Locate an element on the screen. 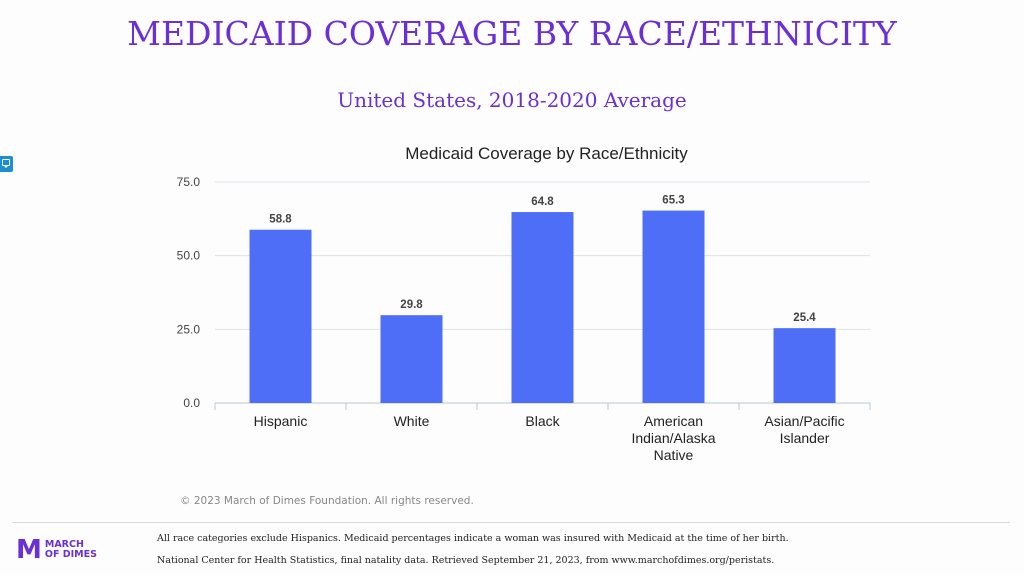 Image resolution: width=1024 pixels, height=575 pixels. march-of-dimes-logo: M MARCH OF DIMES is located at coordinates (56, 550).